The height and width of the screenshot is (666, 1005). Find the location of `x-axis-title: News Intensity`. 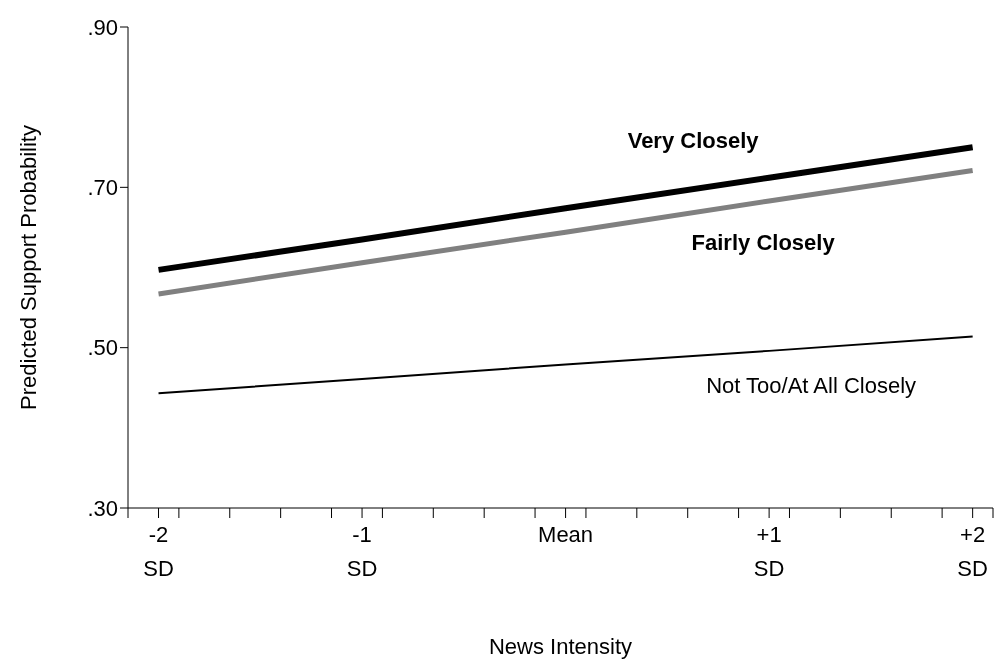

x-axis-title: News Intensity is located at coordinates (560, 646).